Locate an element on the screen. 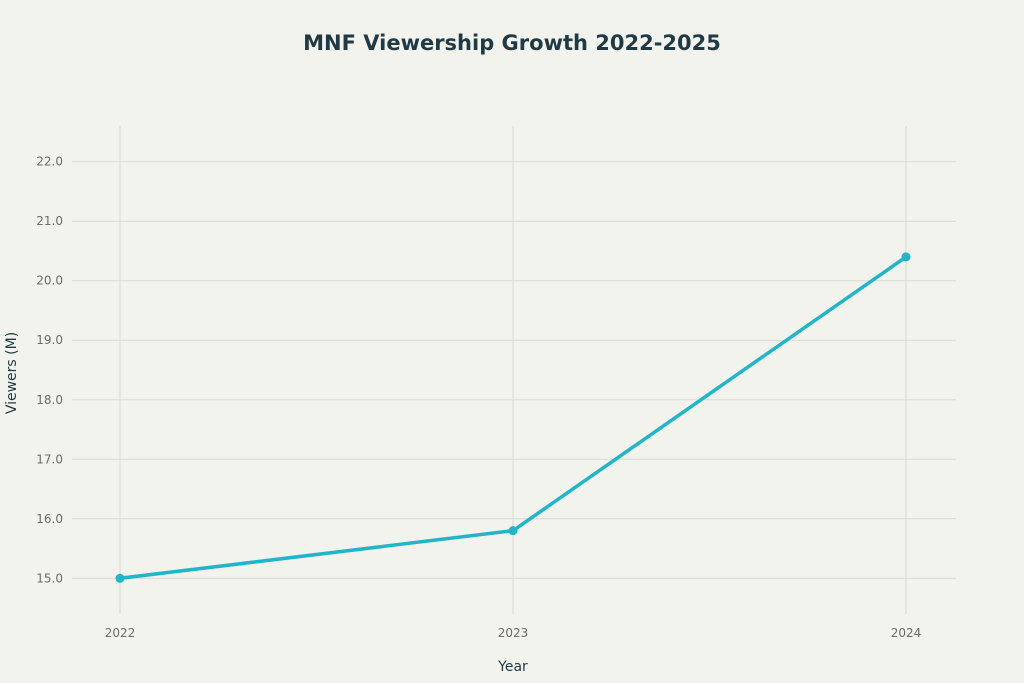 The height and width of the screenshot is (683, 1024). x-tick-label: 2023 is located at coordinates (513, 633).